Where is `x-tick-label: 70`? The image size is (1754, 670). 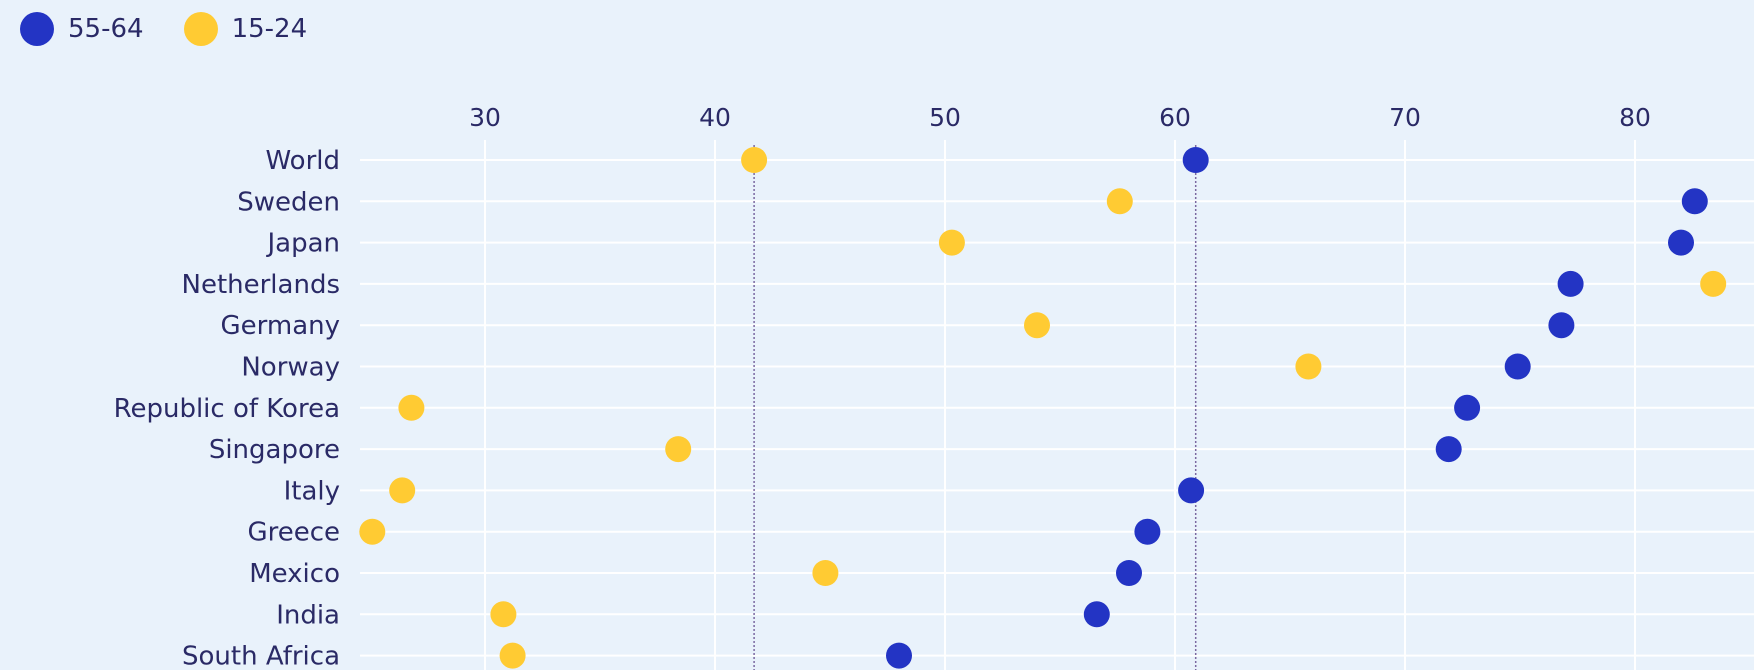
x-tick-label: 70 is located at coordinates (1405, 117).